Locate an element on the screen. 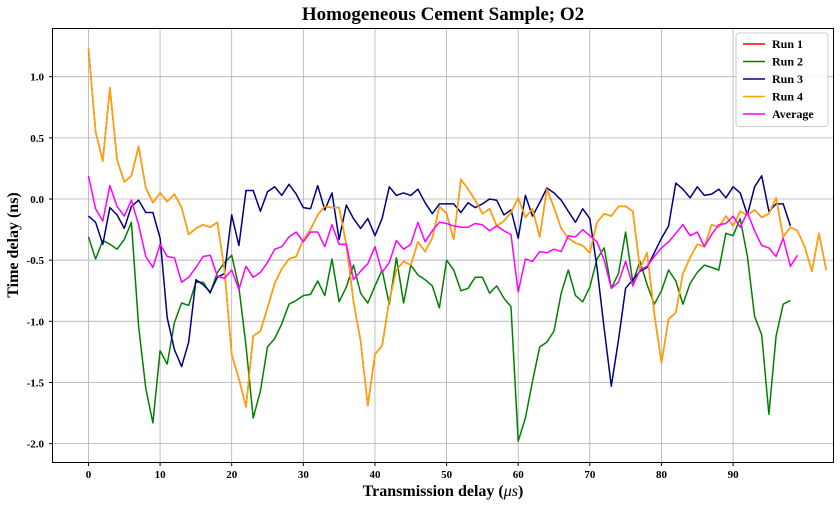  legend-box is located at coordinates (782, 79).